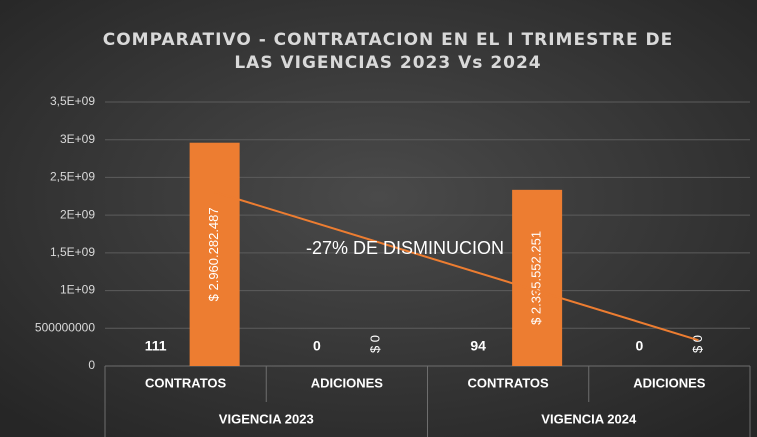 The height and width of the screenshot is (437, 757). I want to click on y-tick-label: 3,5E+09, so click(72, 101).